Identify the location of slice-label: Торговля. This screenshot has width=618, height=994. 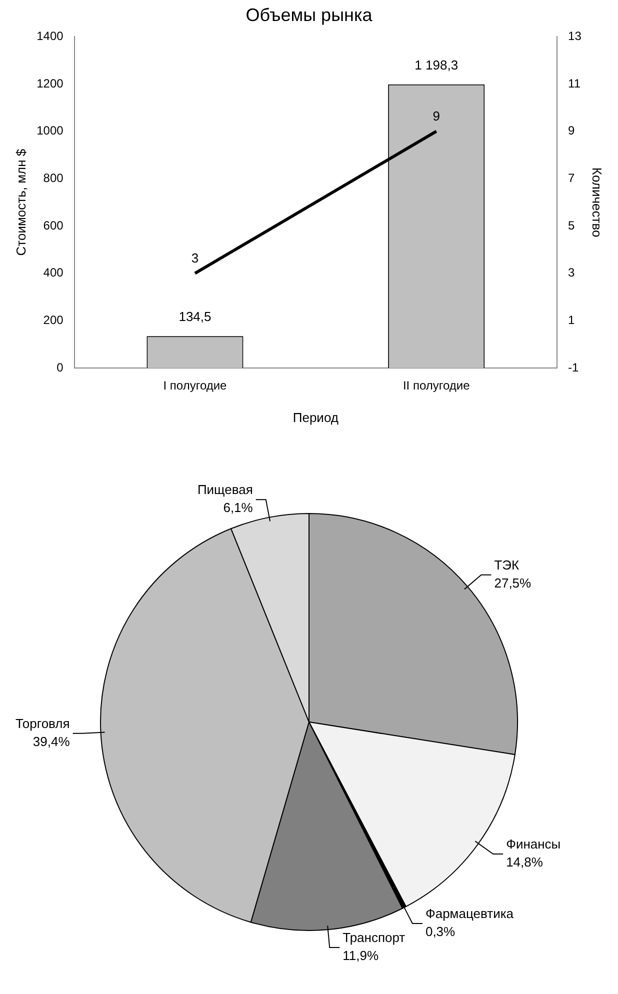
(42, 723).